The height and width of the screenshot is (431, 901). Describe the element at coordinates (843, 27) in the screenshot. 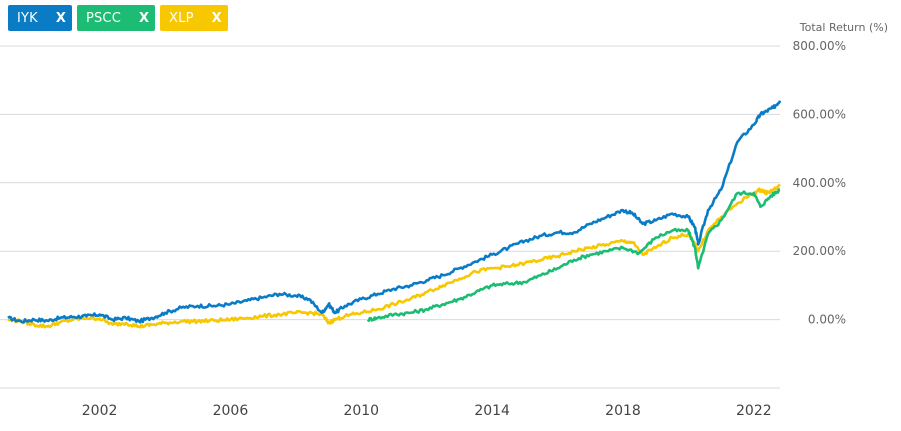

I see `y-axis-title: Total Return (%)` at that location.